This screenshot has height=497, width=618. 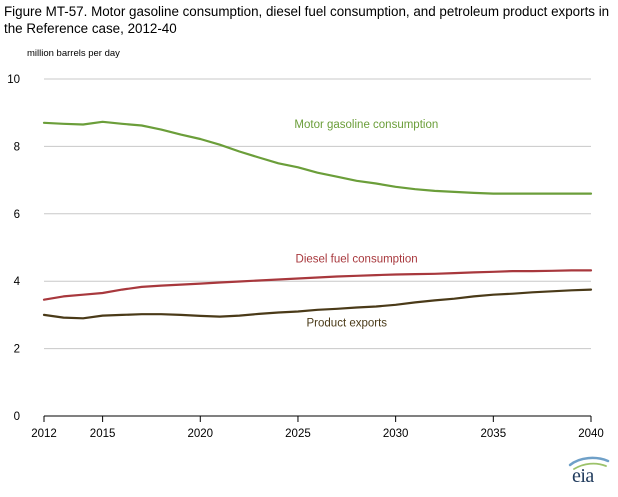 I want to click on series-line-motor-gasoline-consumption, so click(x=317, y=157).